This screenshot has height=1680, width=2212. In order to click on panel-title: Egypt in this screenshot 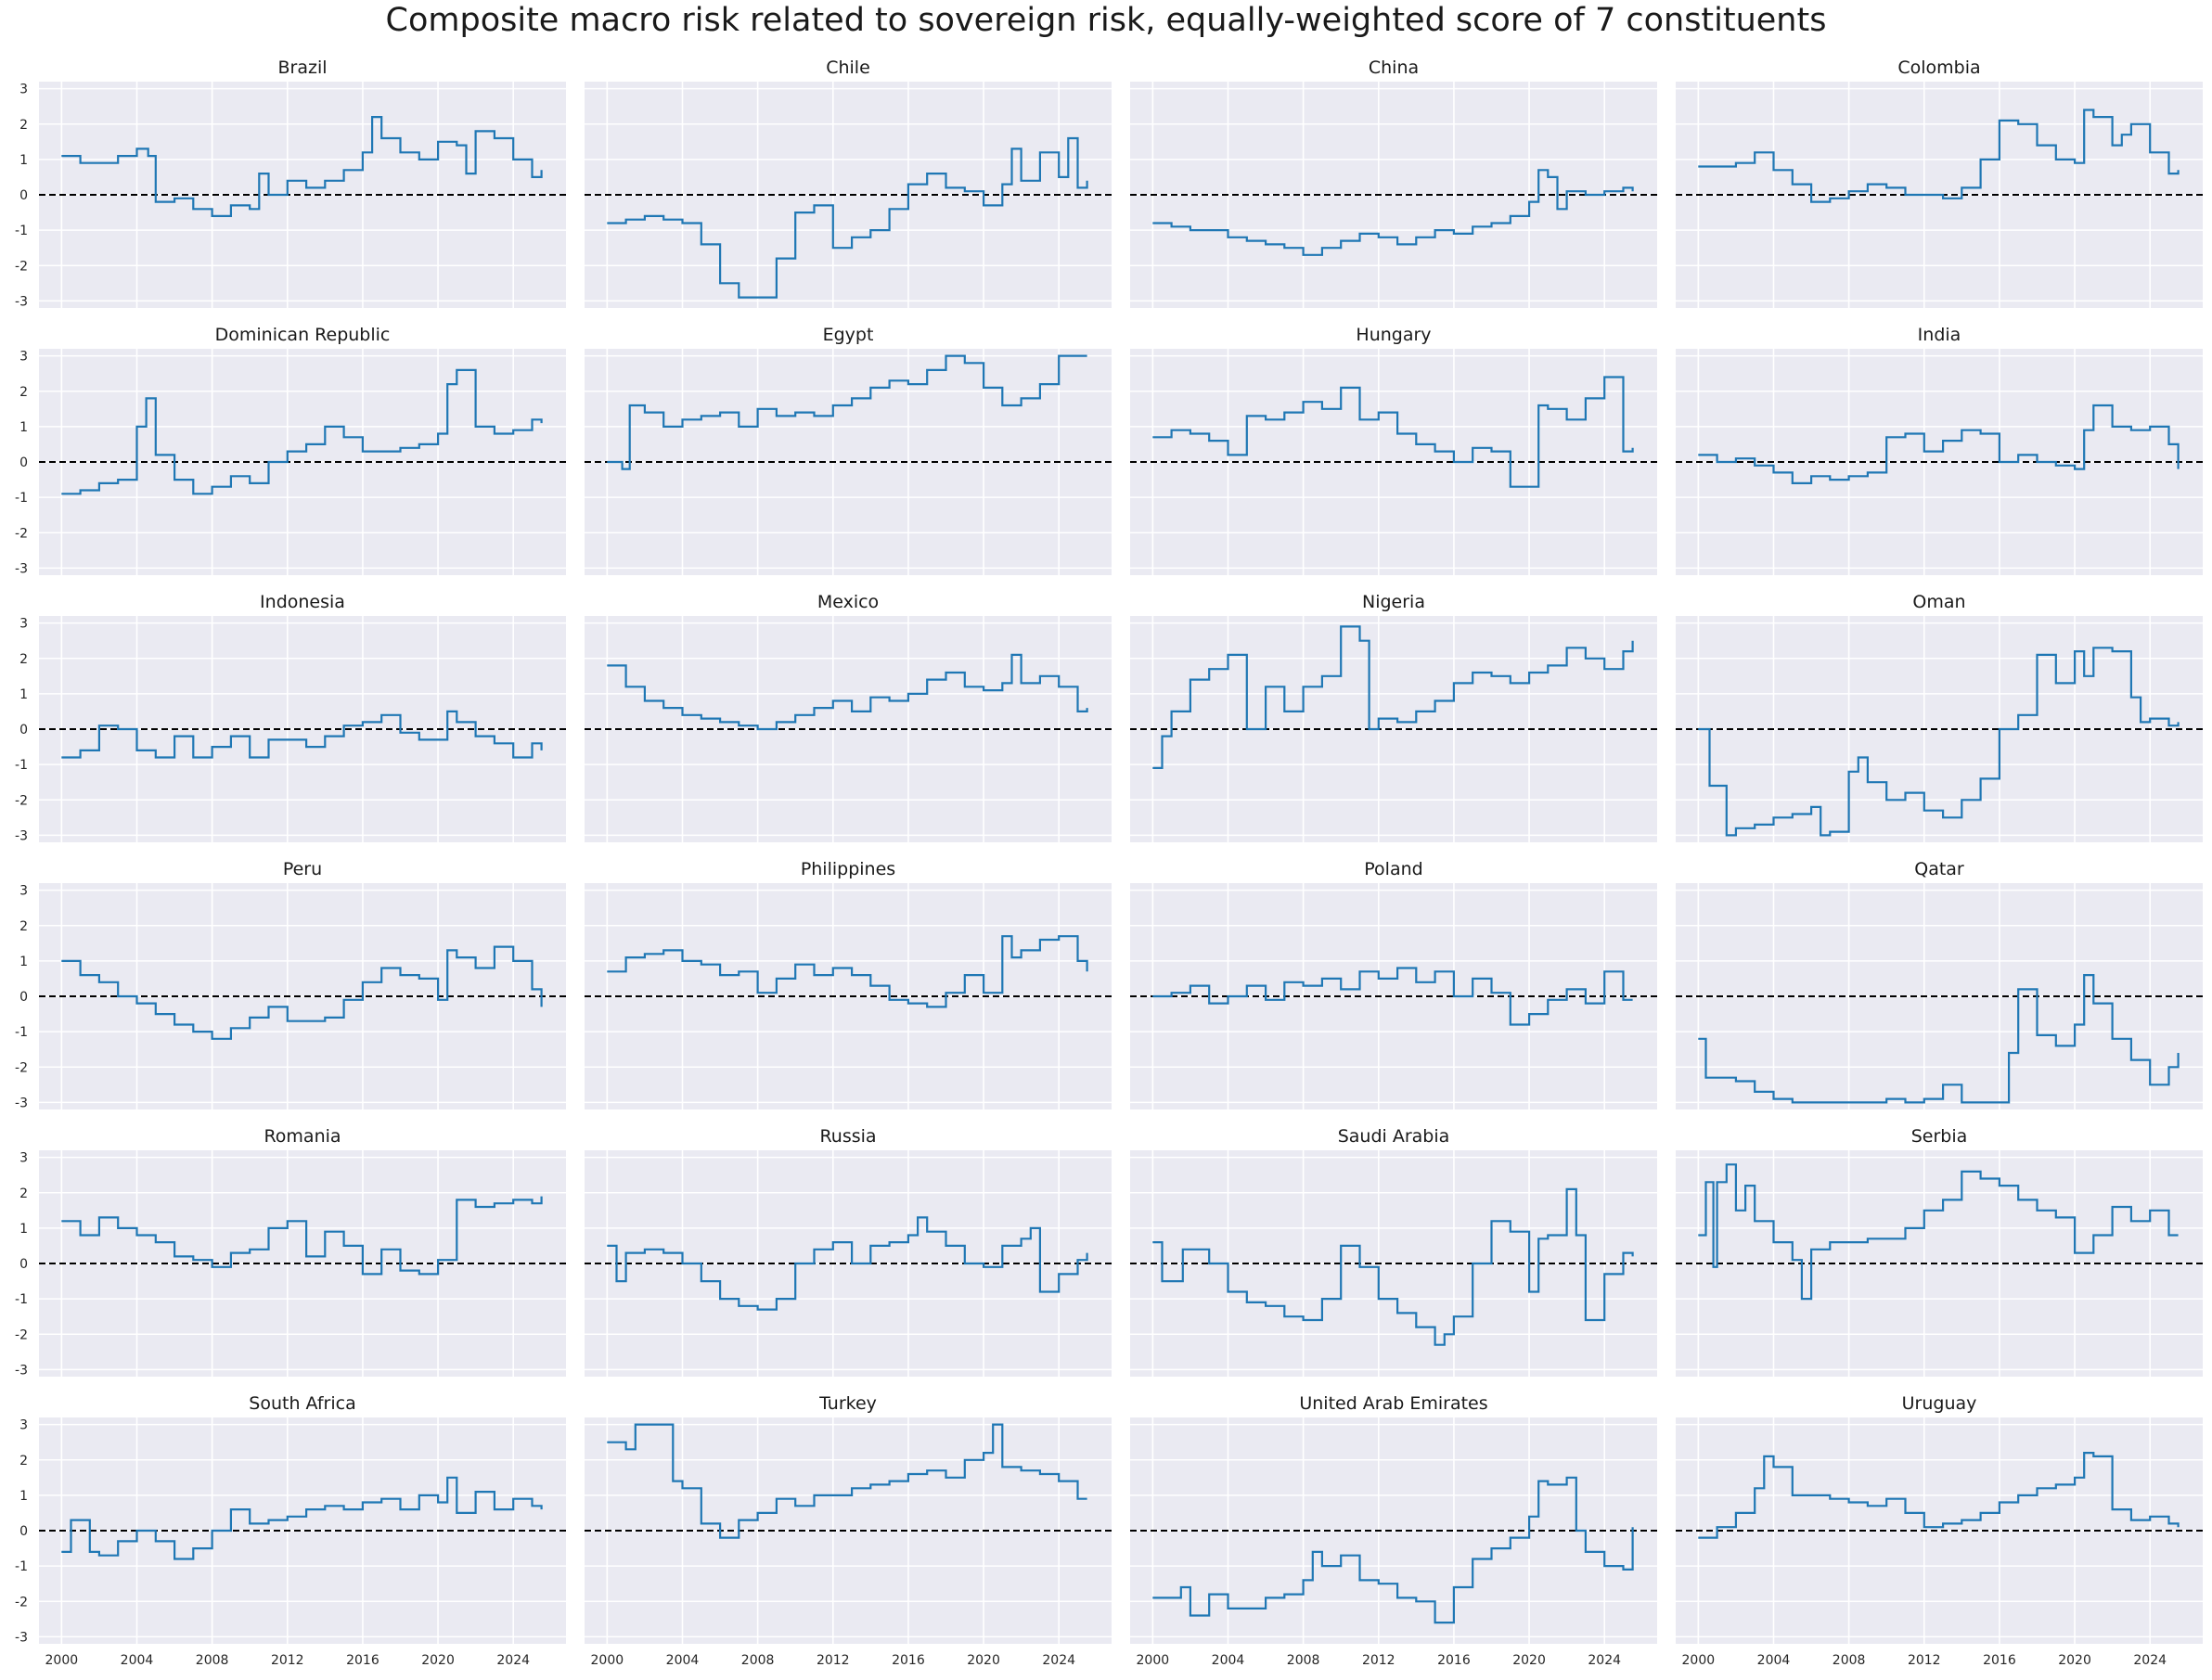, I will do `click(849, 335)`.